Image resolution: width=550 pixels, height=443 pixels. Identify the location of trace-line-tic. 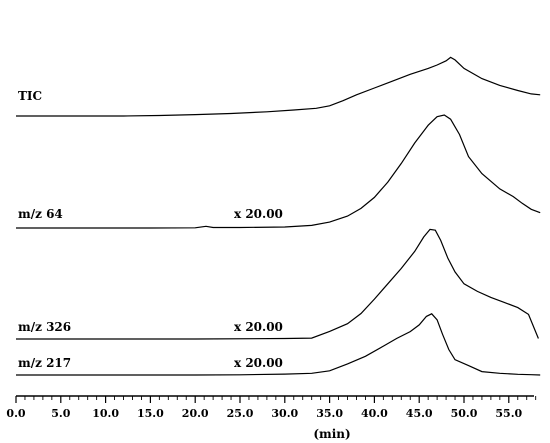
(278, 86).